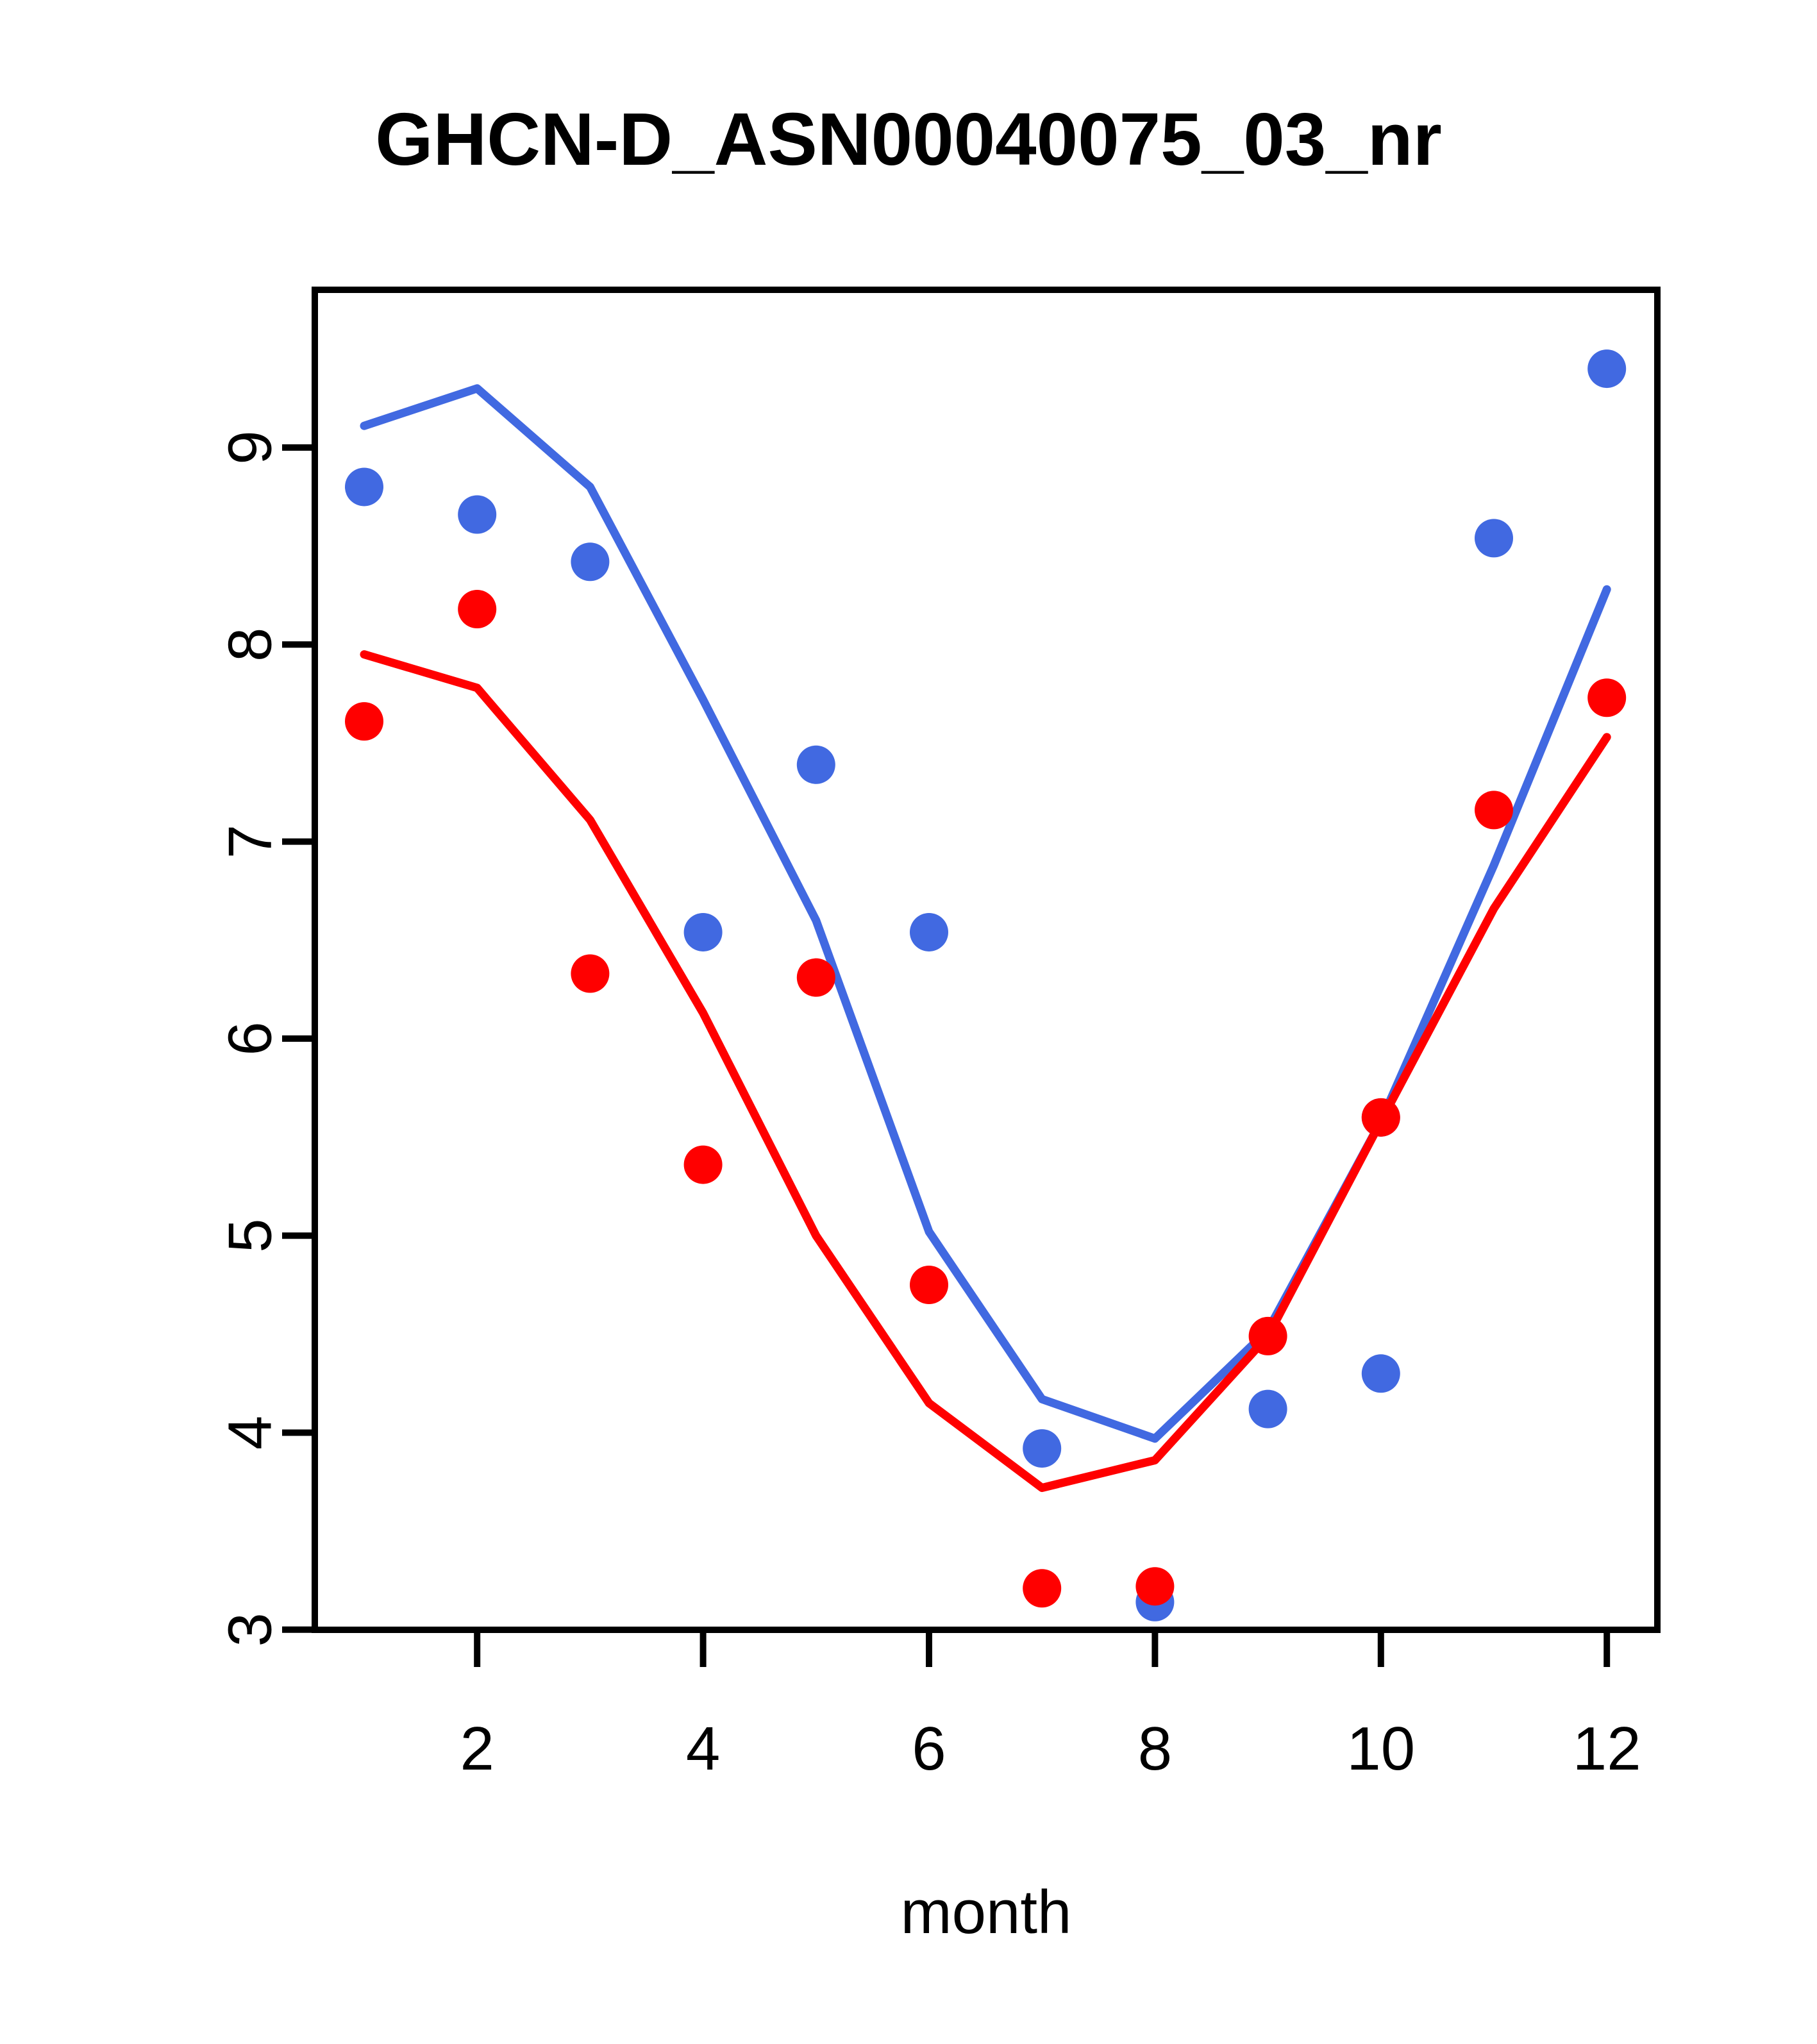 The height and width of the screenshot is (2044, 1817). What do you see at coordinates (929, 1748) in the screenshot?
I see `x-tick-label: 6` at bounding box center [929, 1748].